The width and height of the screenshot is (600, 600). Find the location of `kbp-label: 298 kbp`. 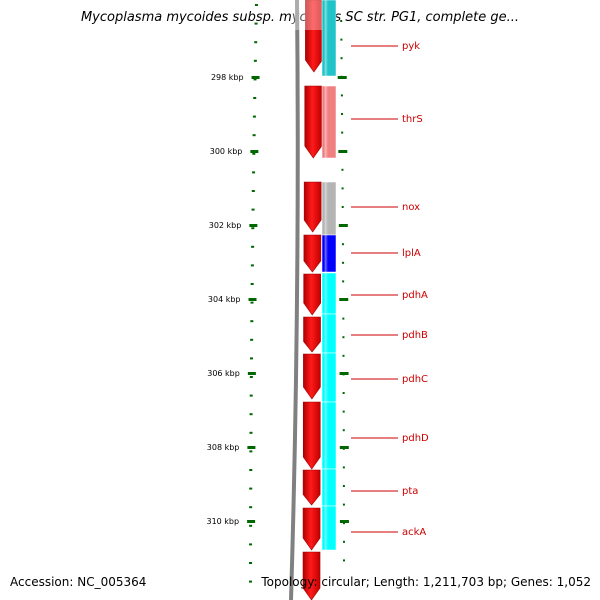

kbp-label: 298 kbp is located at coordinates (227, 77).